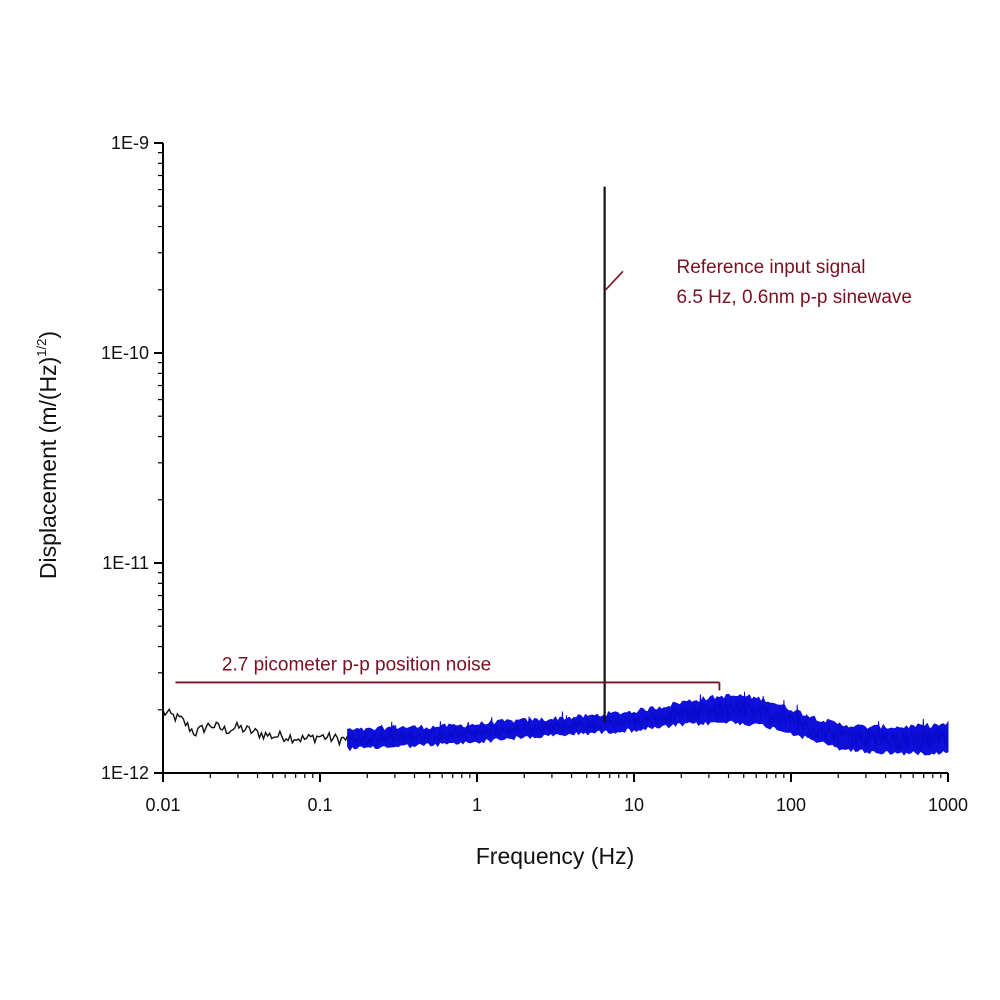 Image resolution: width=1000 pixels, height=1000 pixels. What do you see at coordinates (555, 856) in the screenshot?
I see `x-axis-title: Frequency (Hz)` at bounding box center [555, 856].